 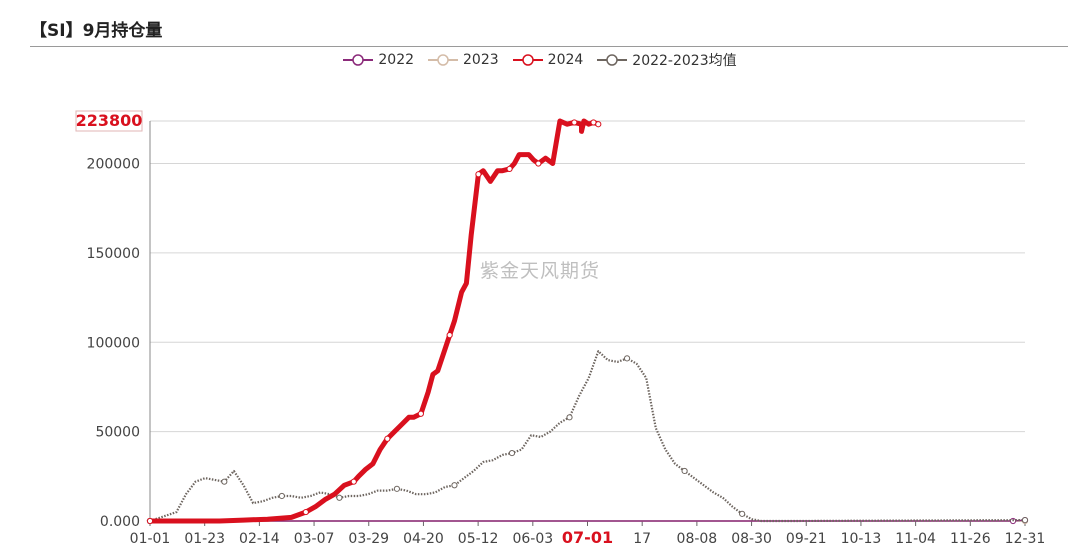 I want to click on legend-item-2024: 2024, so click(x=548, y=60).